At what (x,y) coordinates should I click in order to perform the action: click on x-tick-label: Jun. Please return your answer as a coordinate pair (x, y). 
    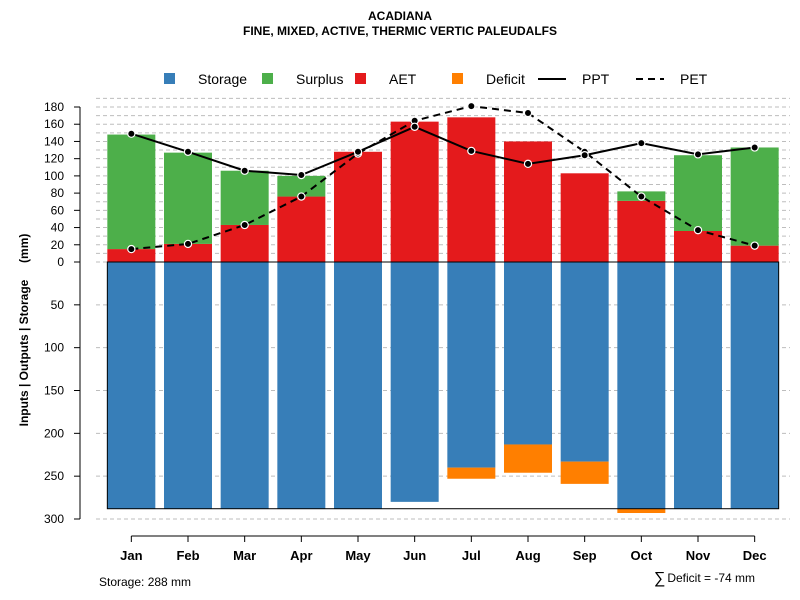
    Looking at the image, I should click on (414, 555).